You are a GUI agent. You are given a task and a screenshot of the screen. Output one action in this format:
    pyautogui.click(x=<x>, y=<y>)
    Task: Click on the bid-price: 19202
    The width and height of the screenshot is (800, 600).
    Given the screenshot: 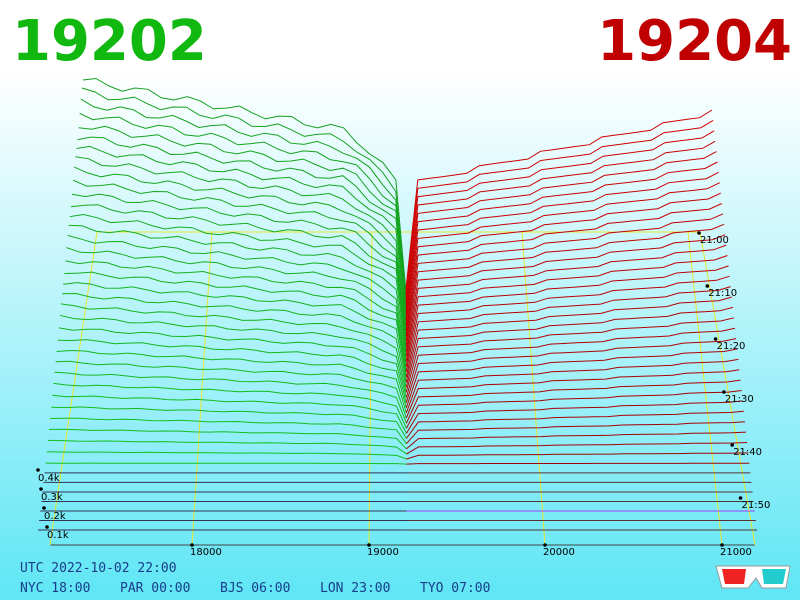 What is the action you would take?
    pyautogui.click(x=109, y=41)
    